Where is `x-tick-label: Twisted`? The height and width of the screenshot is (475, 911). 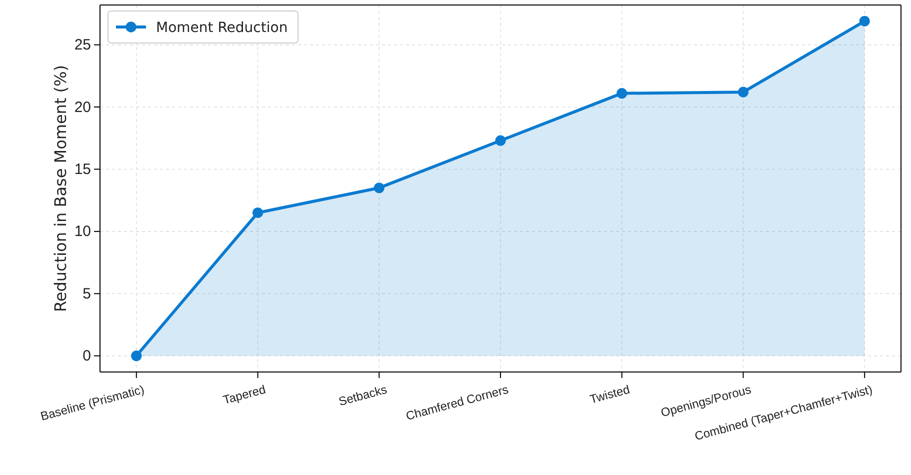
x-tick-label: Twisted is located at coordinates (610, 394).